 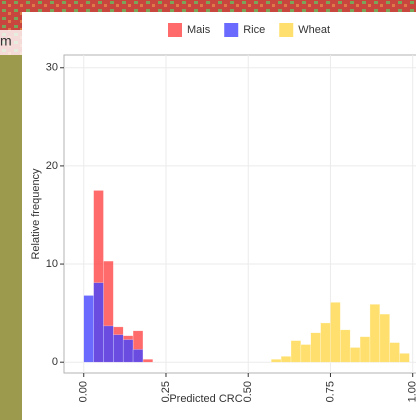 I want to click on y-tick-label: 0, so click(x=55, y=362).